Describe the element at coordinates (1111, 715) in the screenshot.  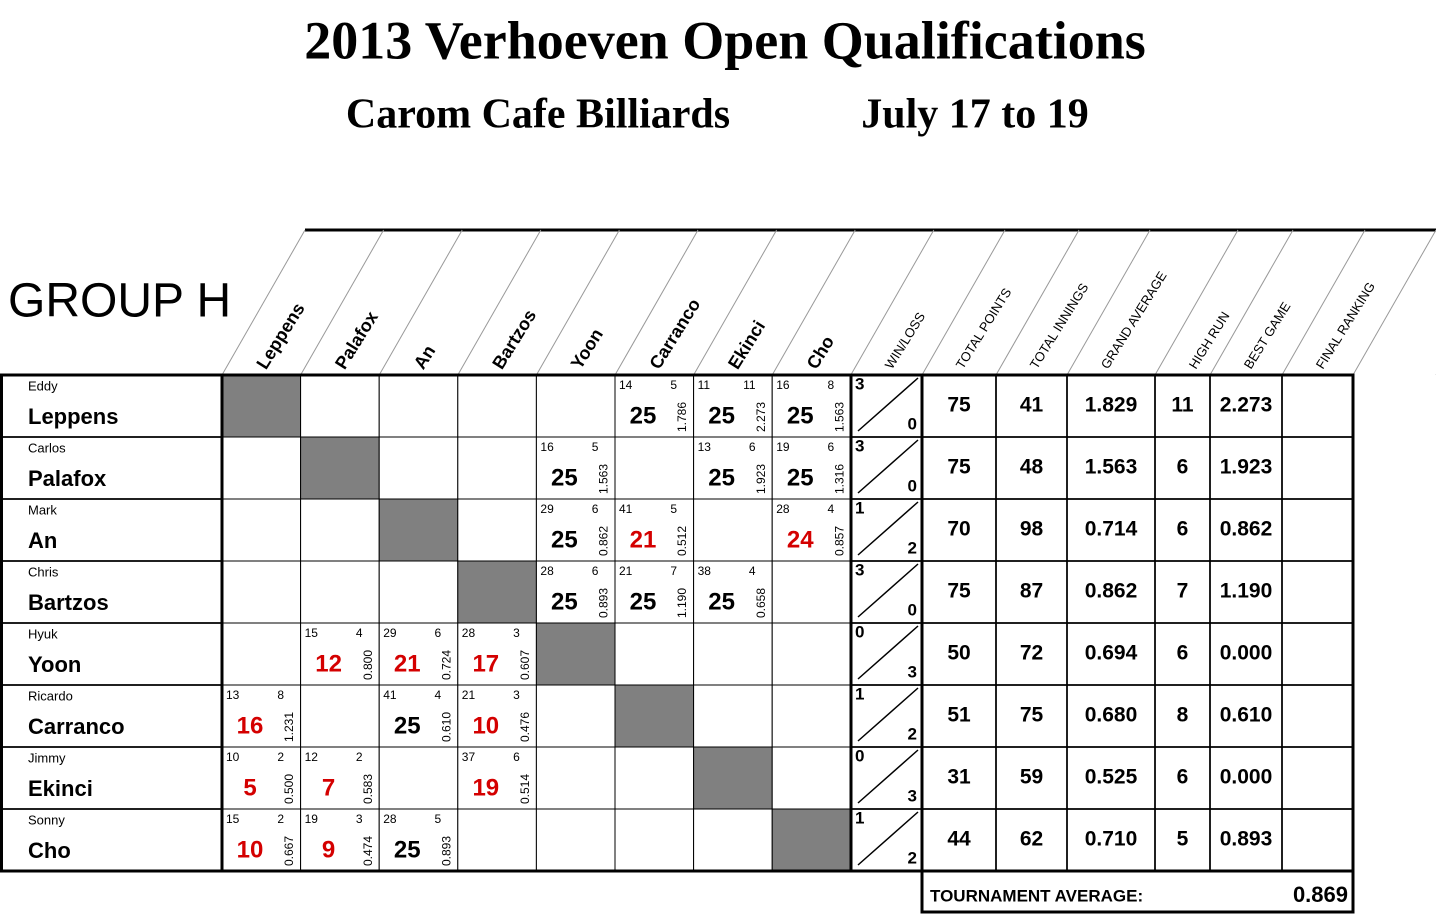
I see `stat-value: 0.680` at that location.